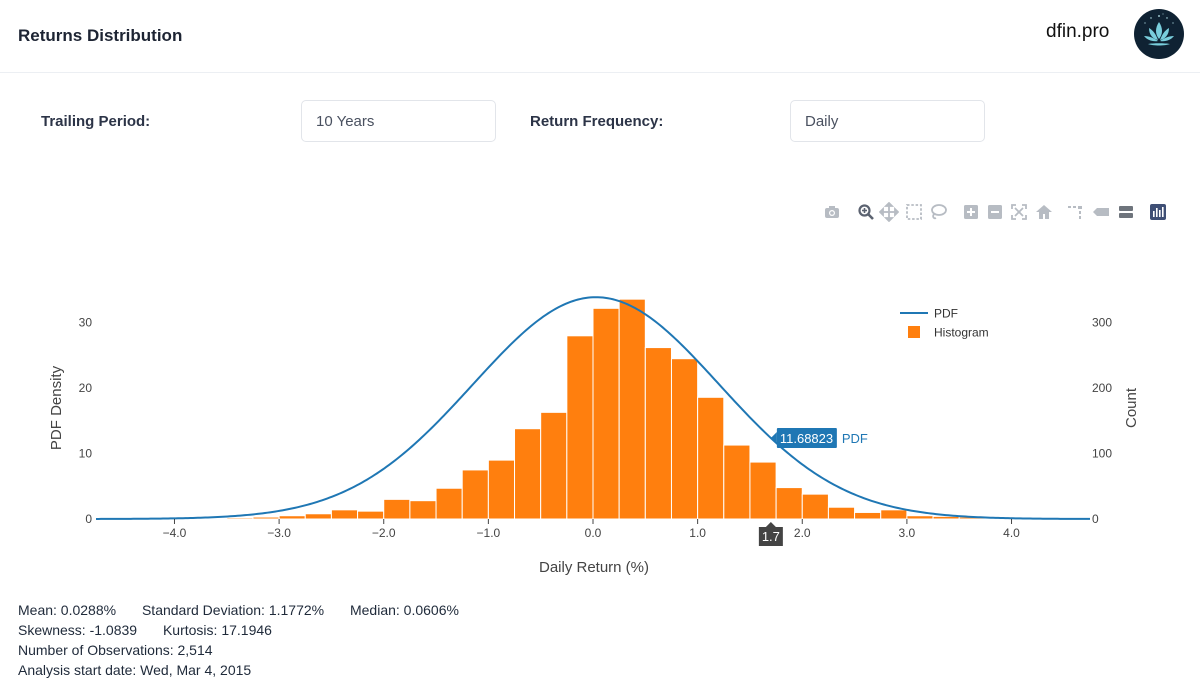  I want to click on chart-legend: PDF Histogram, so click(944, 323).